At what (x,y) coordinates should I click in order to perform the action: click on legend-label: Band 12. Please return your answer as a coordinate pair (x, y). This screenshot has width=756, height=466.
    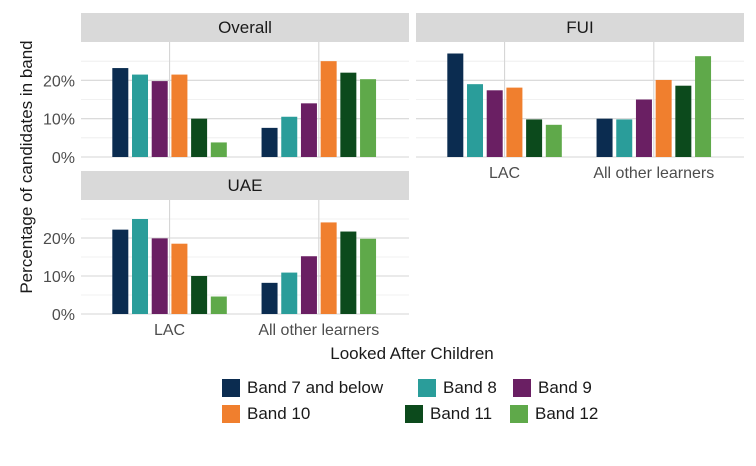
    Looking at the image, I should click on (567, 413).